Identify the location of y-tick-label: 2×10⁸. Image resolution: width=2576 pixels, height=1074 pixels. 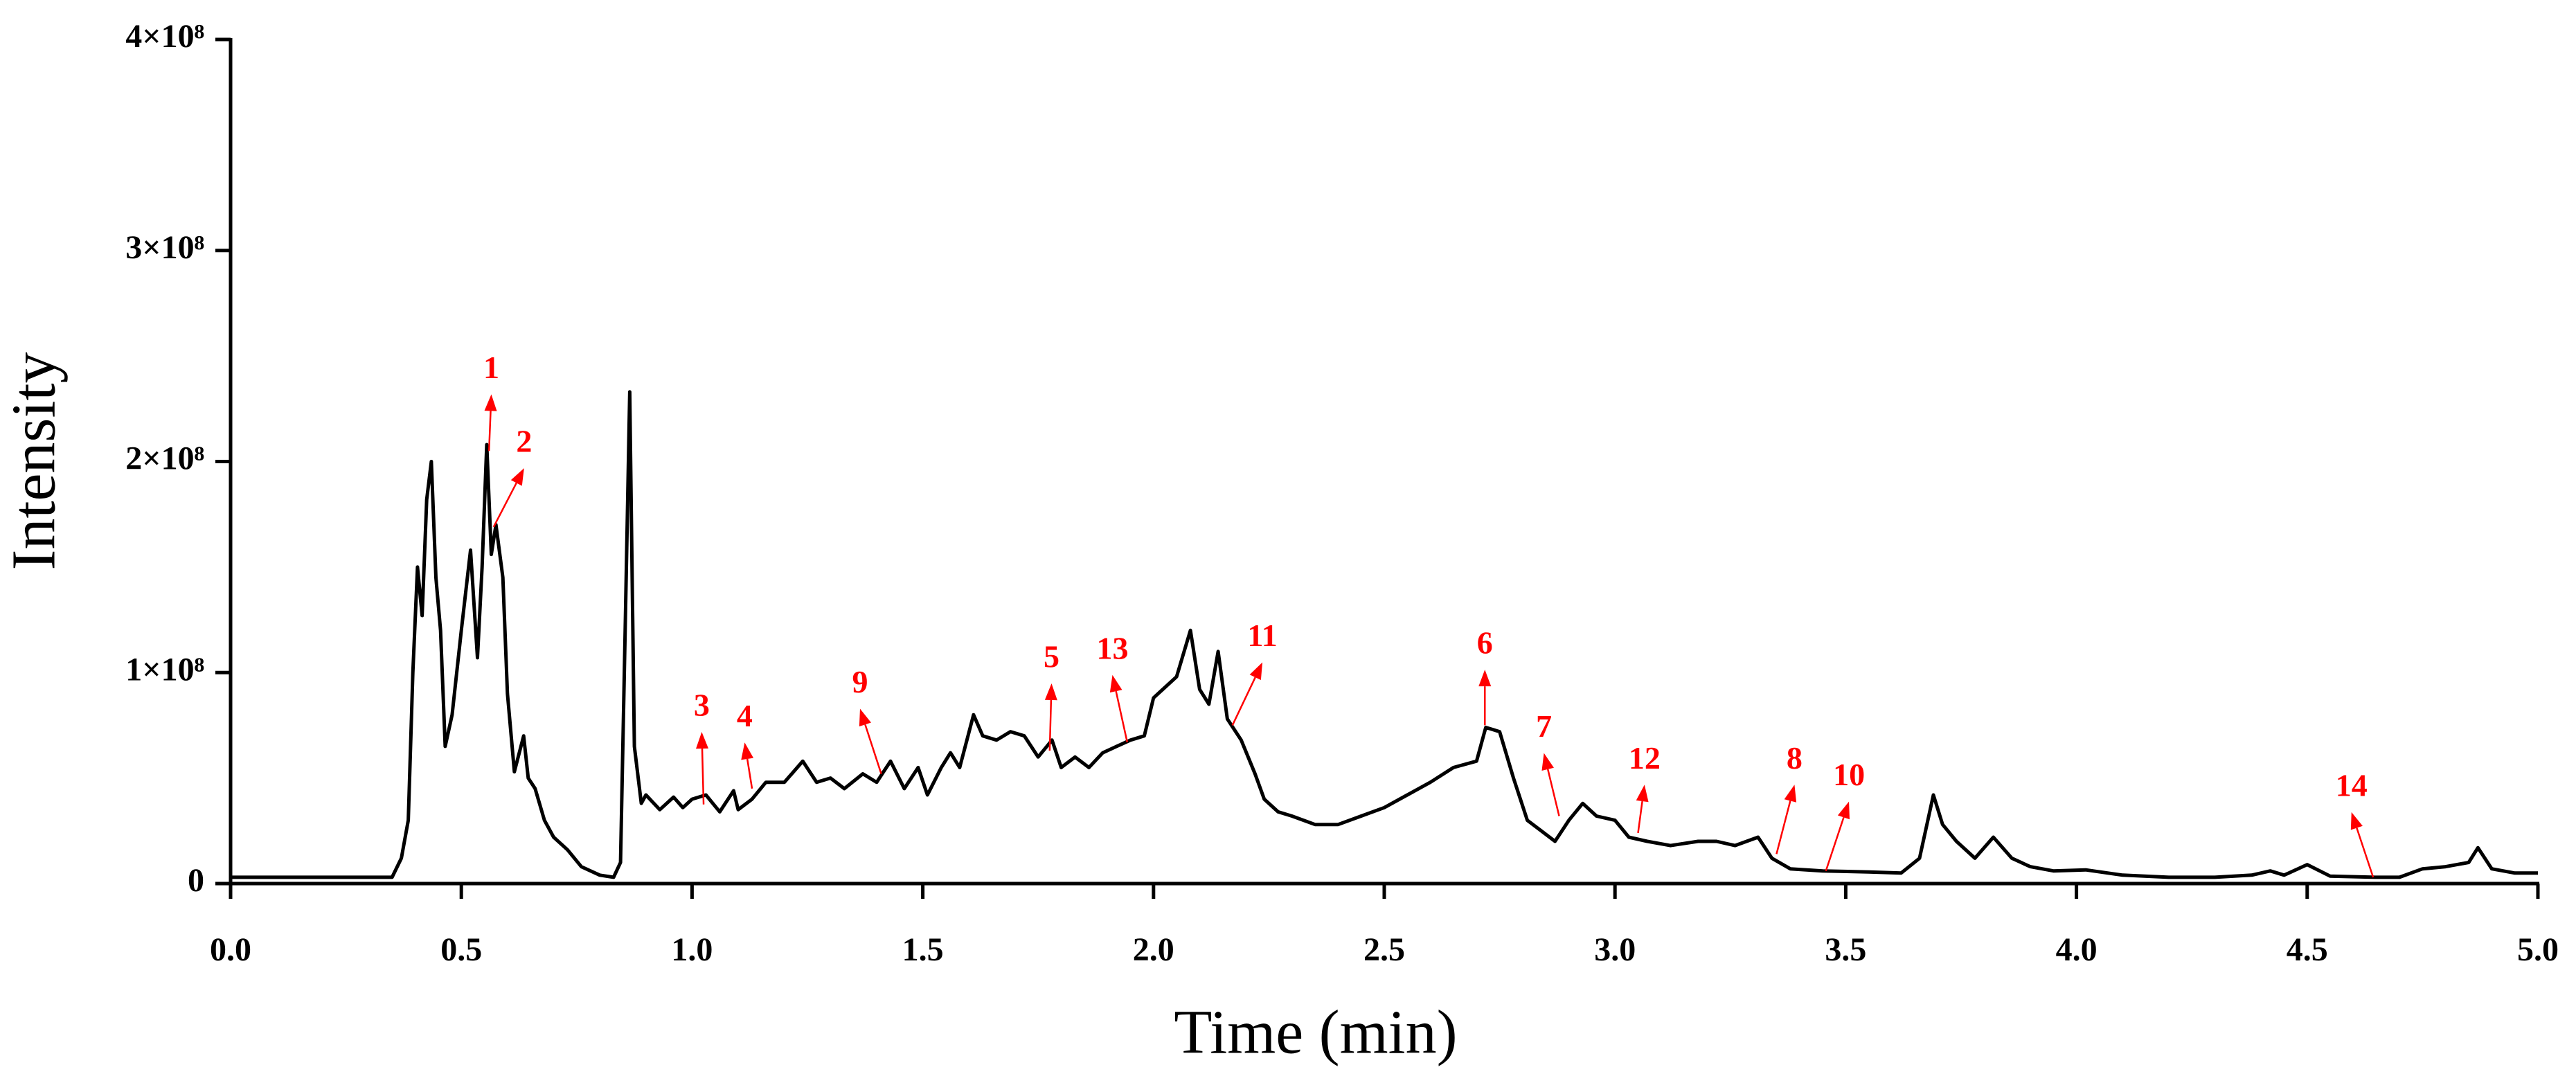
(165, 458).